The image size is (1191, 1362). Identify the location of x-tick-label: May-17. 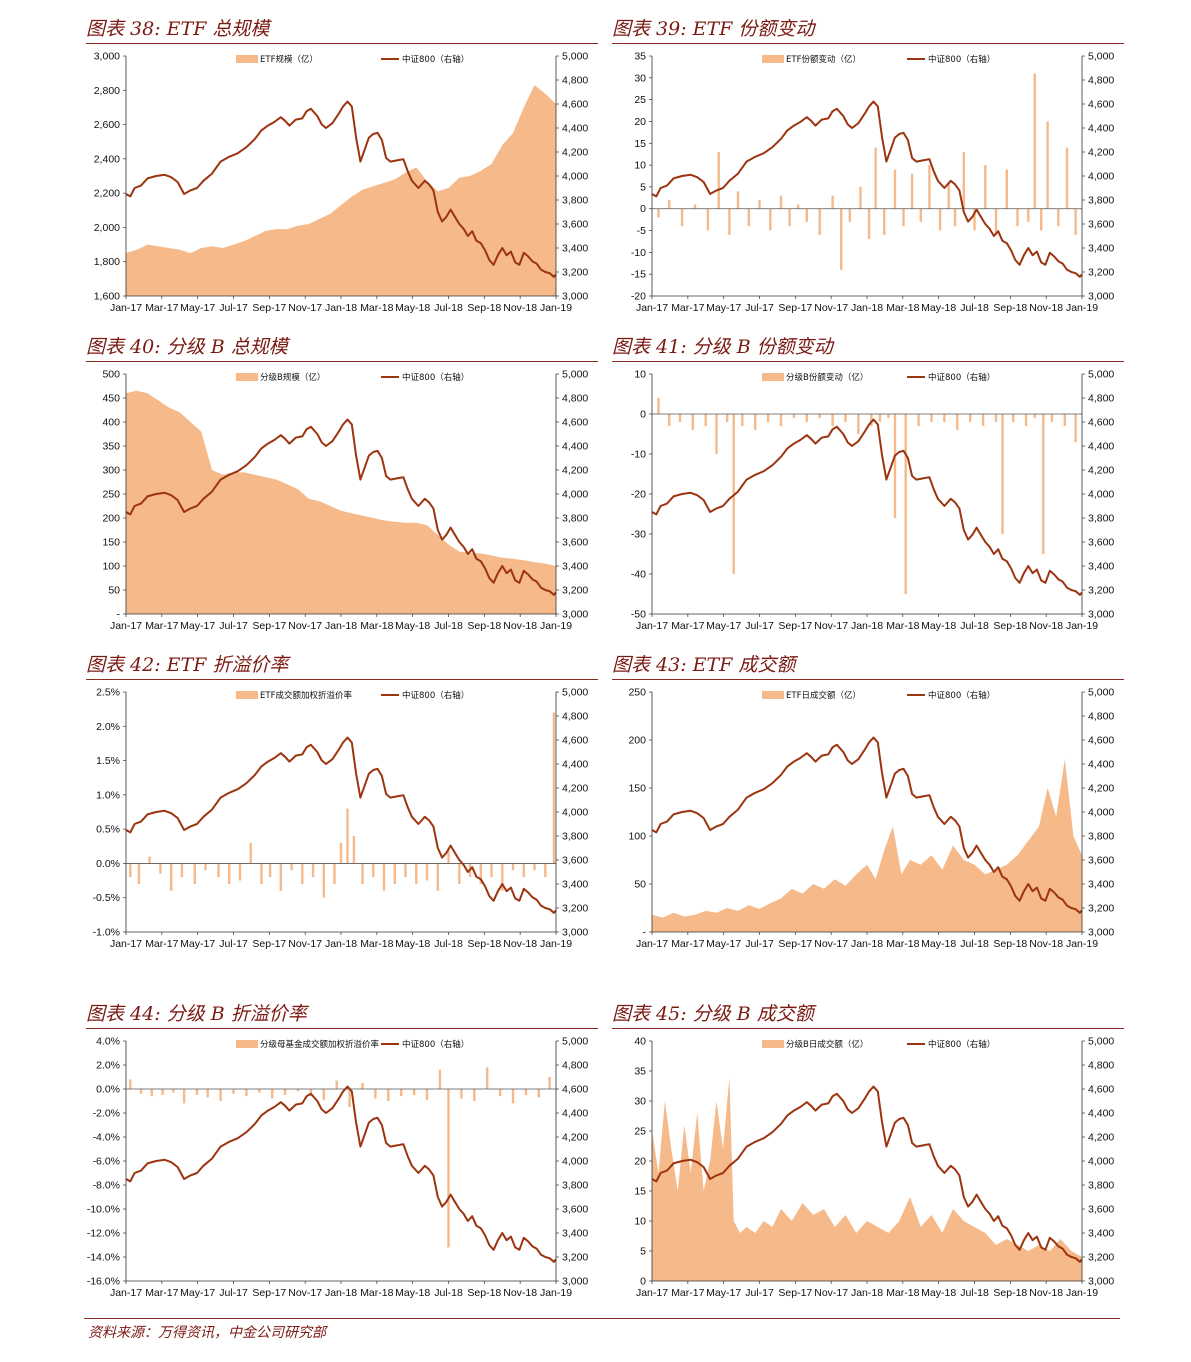
(197, 944).